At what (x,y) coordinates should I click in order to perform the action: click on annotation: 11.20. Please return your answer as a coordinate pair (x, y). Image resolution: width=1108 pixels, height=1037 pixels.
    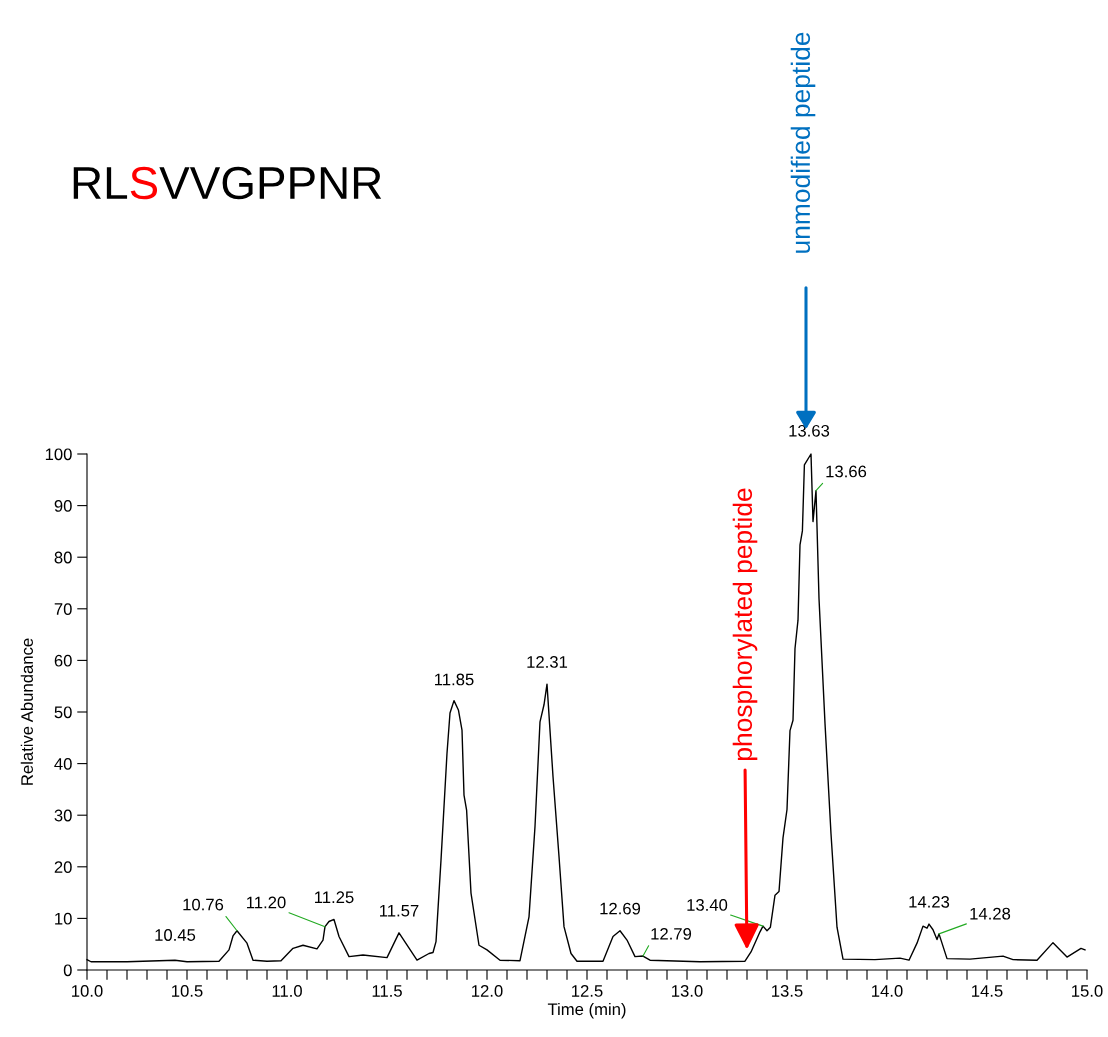
    Looking at the image, I should click on (266, 902).